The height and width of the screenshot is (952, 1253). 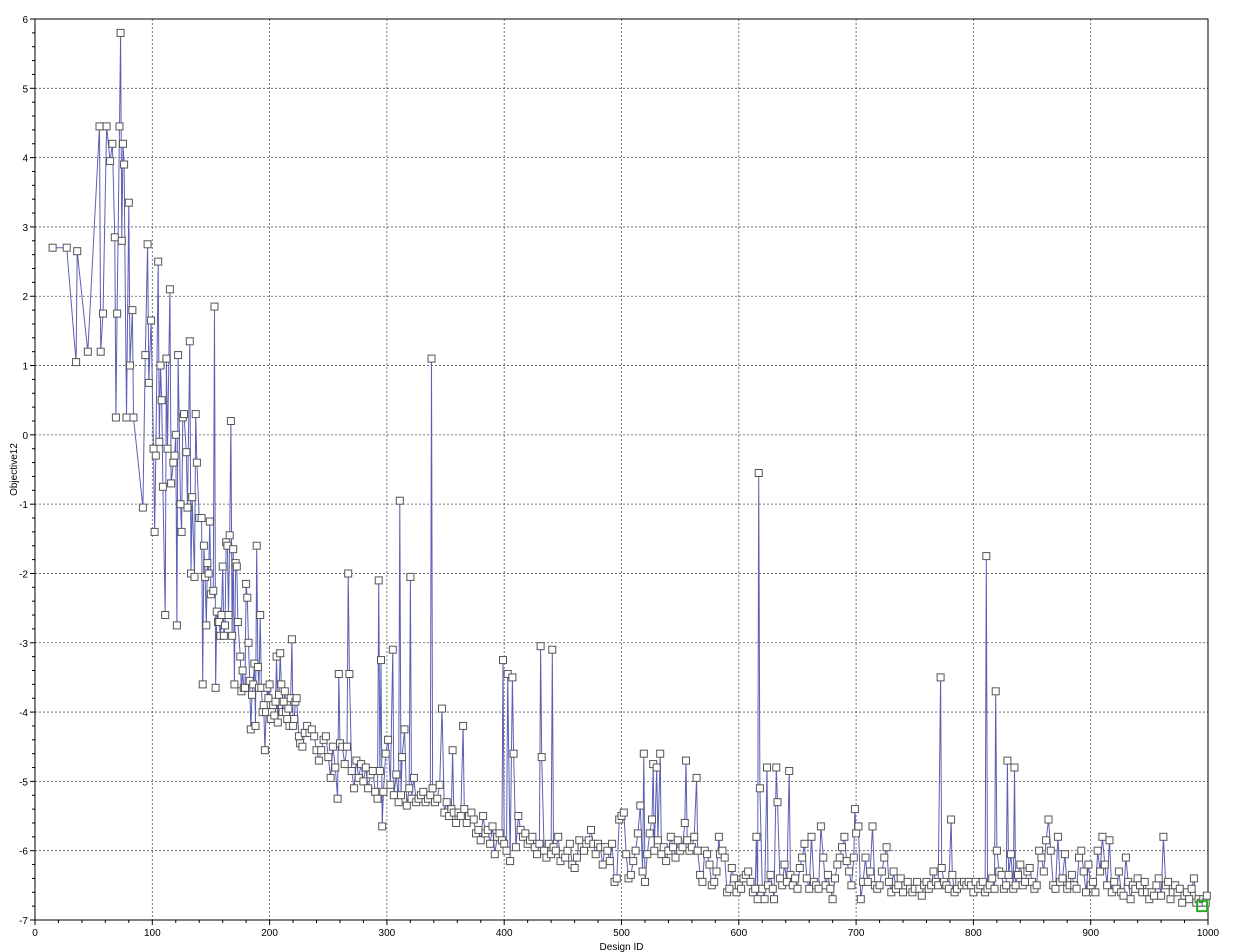 What do you see at coordinates (25, 159) in the screenshot?
I see `y-tick-label: 4` at bounding box center [25, 159].